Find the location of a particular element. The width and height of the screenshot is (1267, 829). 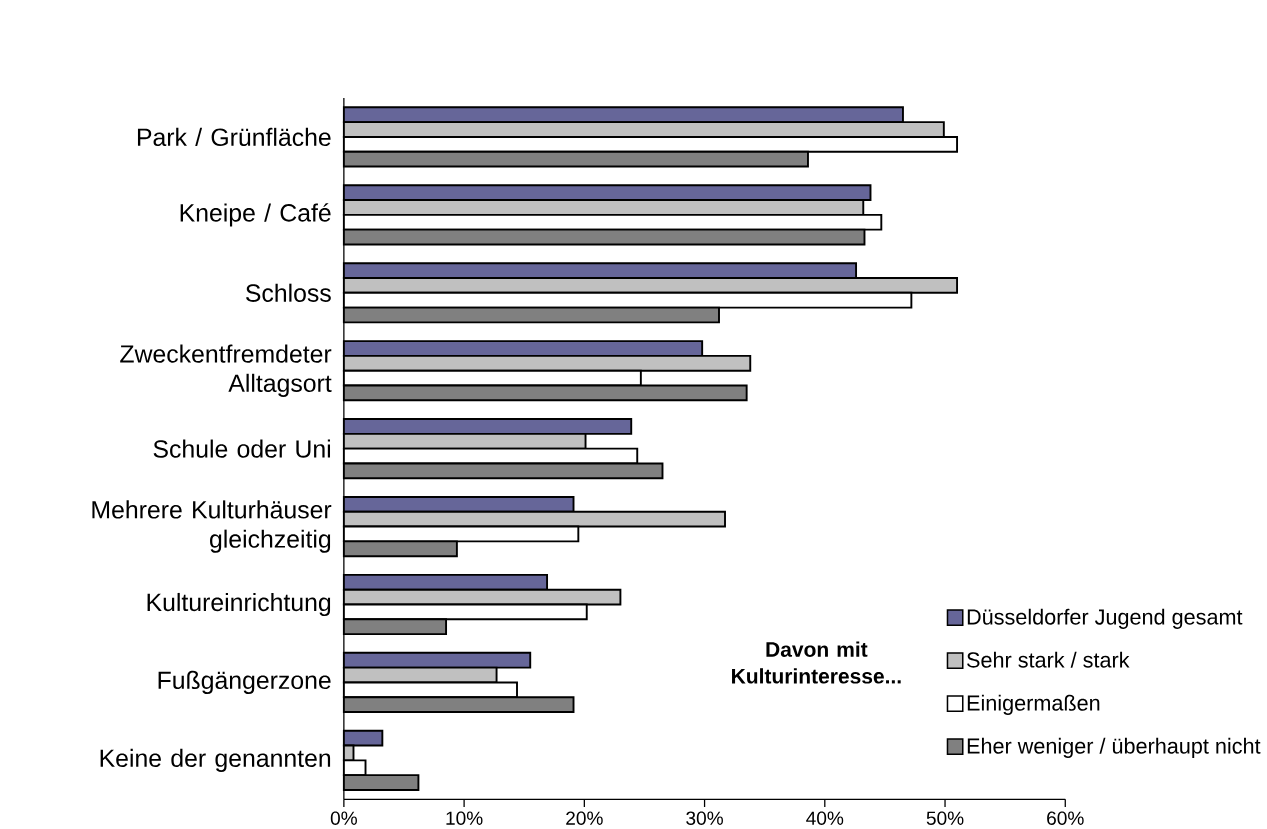

y-tick-label: Zweckentfremdeter Alltagsort is located at coordinates (226, 370).